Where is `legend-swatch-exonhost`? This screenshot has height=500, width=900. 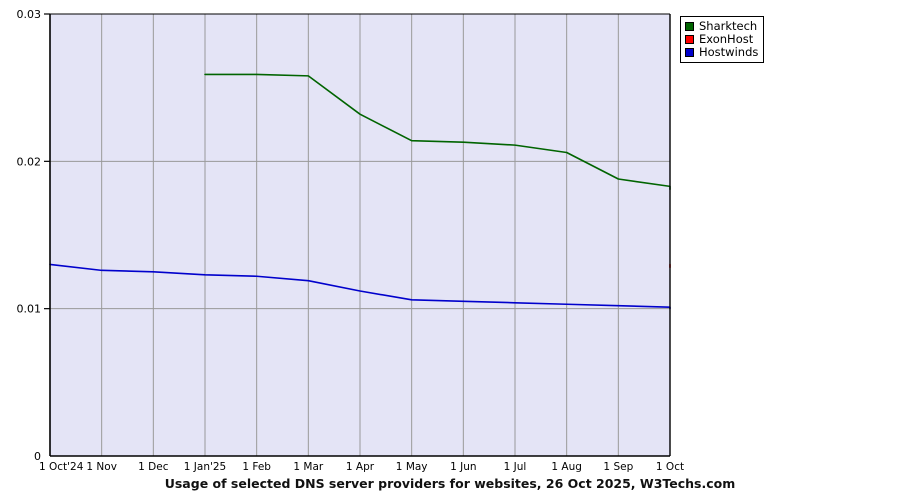 legend-swatch-exonhost is located at coordinates (689, 39).